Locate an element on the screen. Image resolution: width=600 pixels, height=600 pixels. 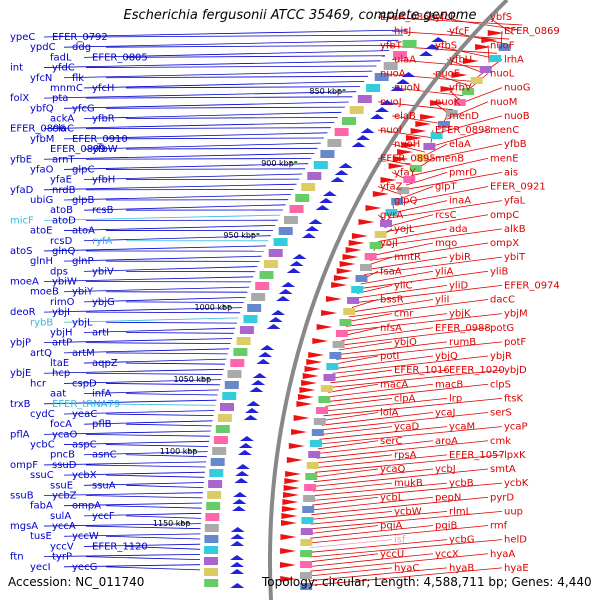
gene-label-glpC: glpC is located at coordinates (83, 169).